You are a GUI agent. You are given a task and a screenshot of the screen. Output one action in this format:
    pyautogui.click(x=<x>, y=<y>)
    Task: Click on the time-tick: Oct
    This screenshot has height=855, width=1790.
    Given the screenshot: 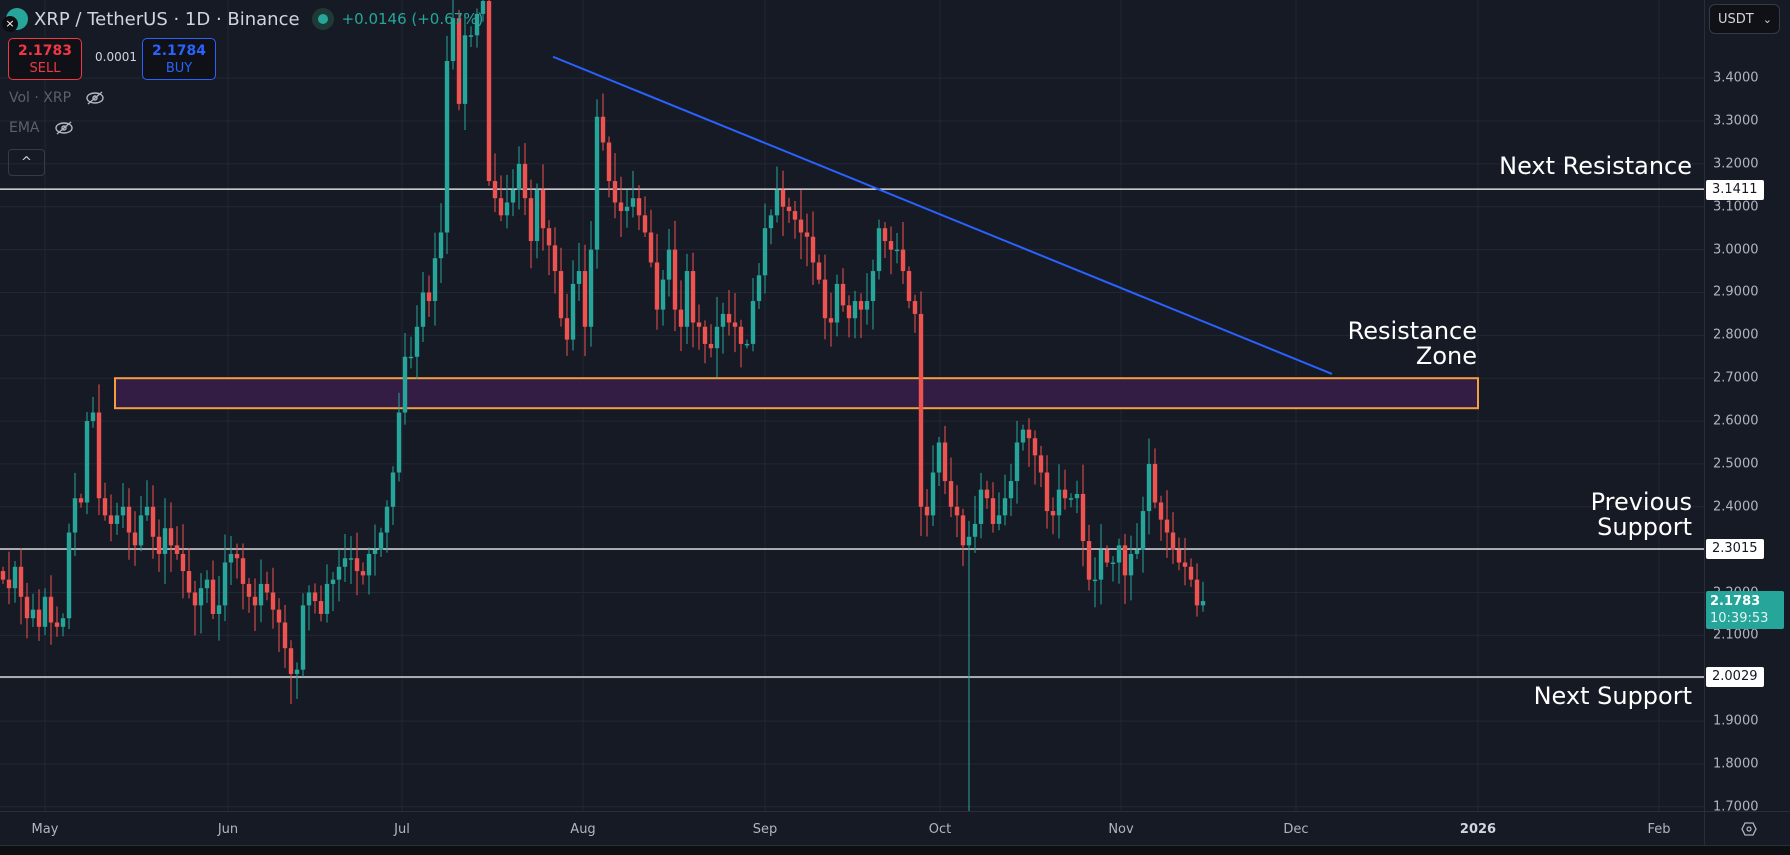 What is the action you would take?
    pyautogui.click(x=940, y=829)
    